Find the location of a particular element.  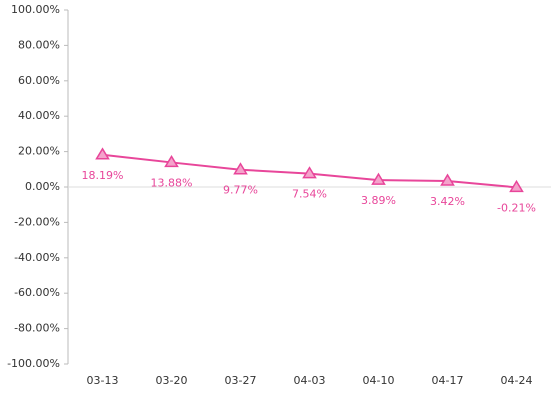

x-tick-label: 04-24 is located at coordinates (517, 380).